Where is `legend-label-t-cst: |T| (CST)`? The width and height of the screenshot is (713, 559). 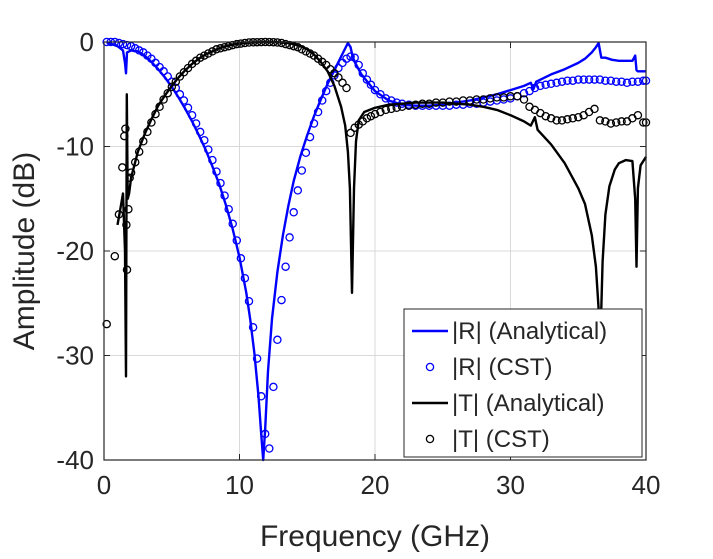 legend-label-t-cst: |T| (CST) is located at coordinates (501, 439).